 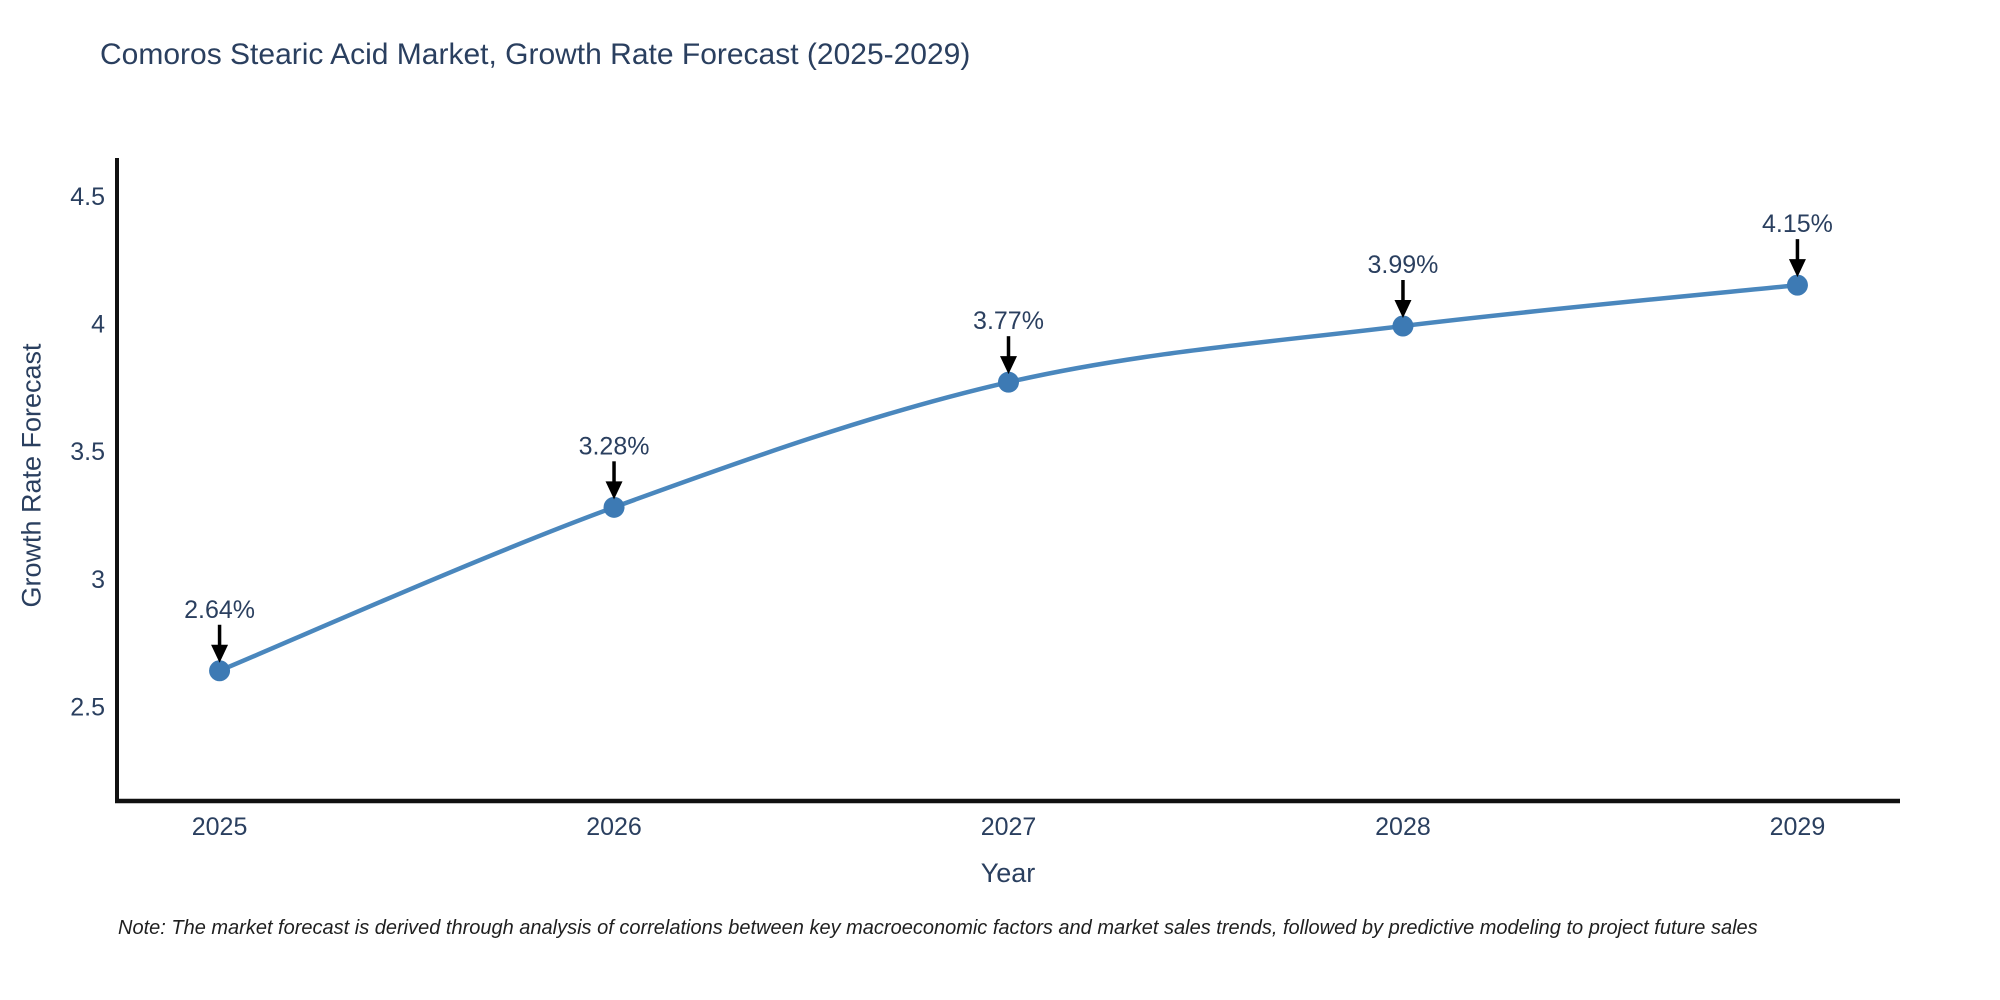 What do you see at coordinates (219, 610) in the screenshot?
I see `annotation-label: 2.64%` at bounding box center [219, 610].